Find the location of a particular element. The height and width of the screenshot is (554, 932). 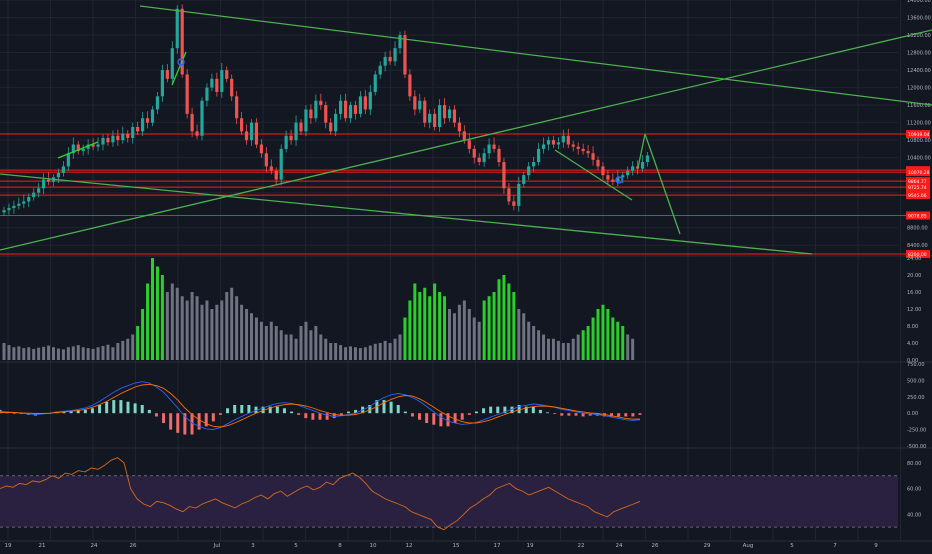

macd-line is located at coordinates (320, 406).